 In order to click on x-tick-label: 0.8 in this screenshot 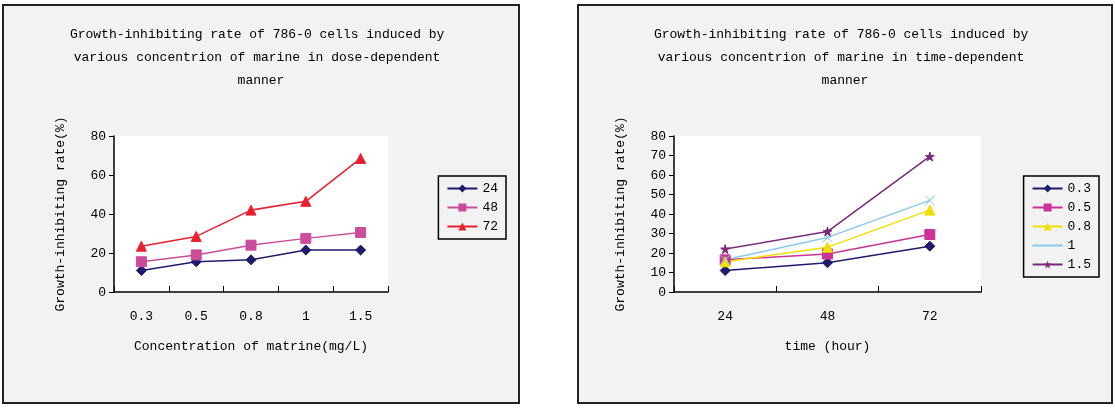, I will do `click(251, 316)`.